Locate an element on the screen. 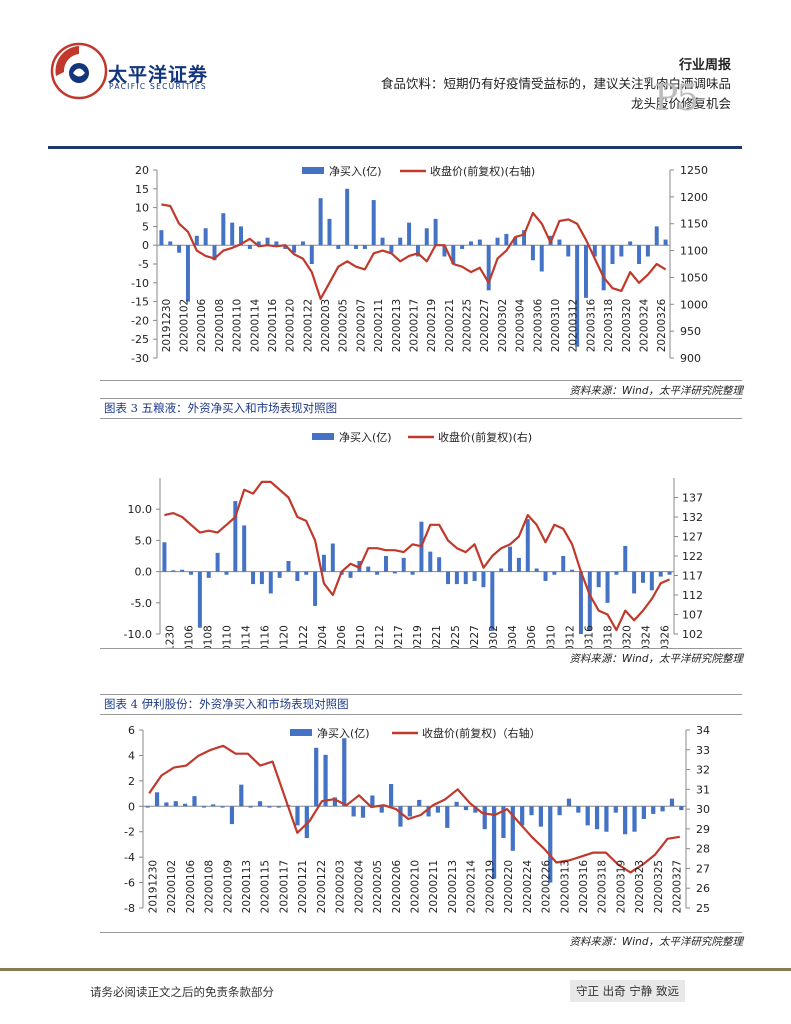  x-tick-label: 20200108 is located at coordinates (210, 886).